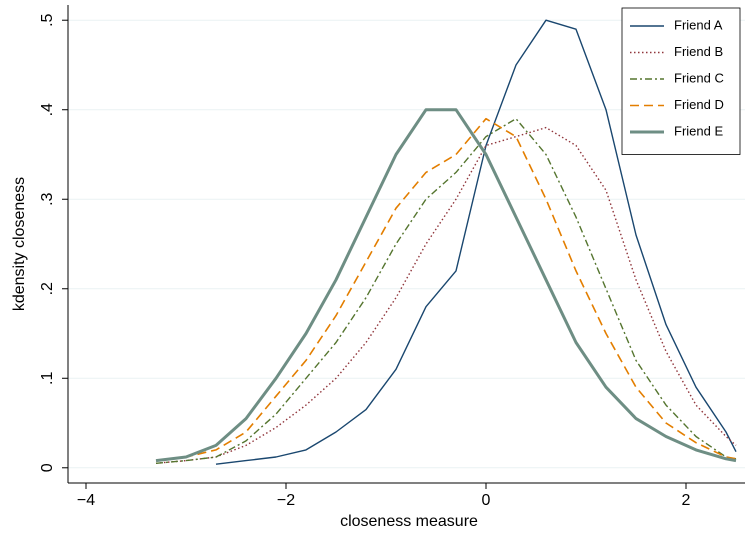 This screenshot has width=749, height=538. What do you see at coordinates (47, 109) in the screenshot?
I see `y-tick-label: .4` at bounding box center [47, 109].